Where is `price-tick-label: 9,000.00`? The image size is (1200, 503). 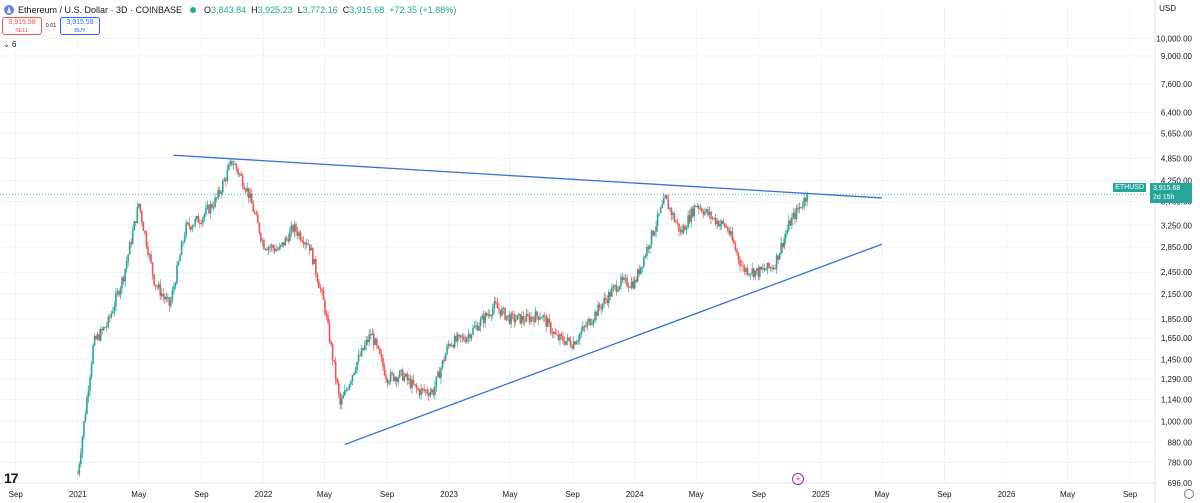 price-tick-label: 9,000.00 is located at coordinates (1177, 56).